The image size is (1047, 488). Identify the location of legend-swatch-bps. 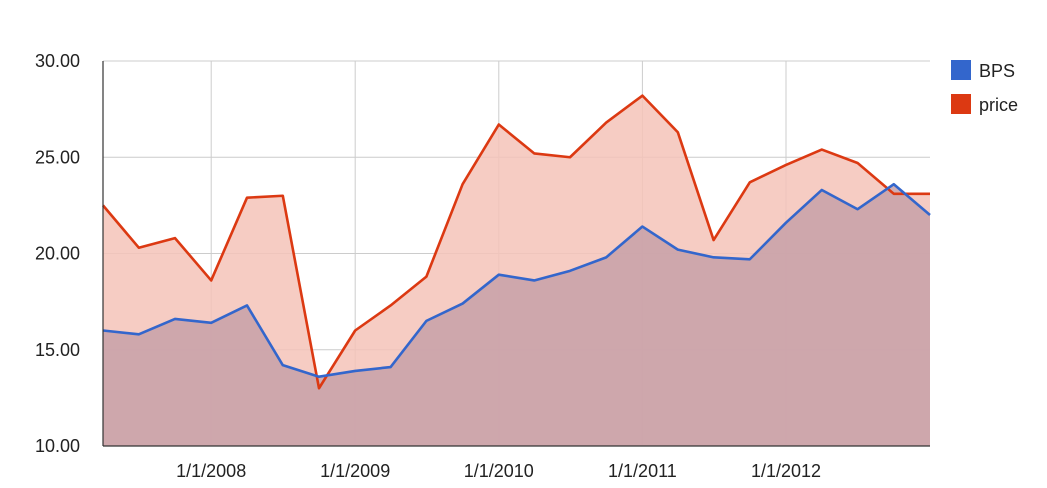
(961, 70).